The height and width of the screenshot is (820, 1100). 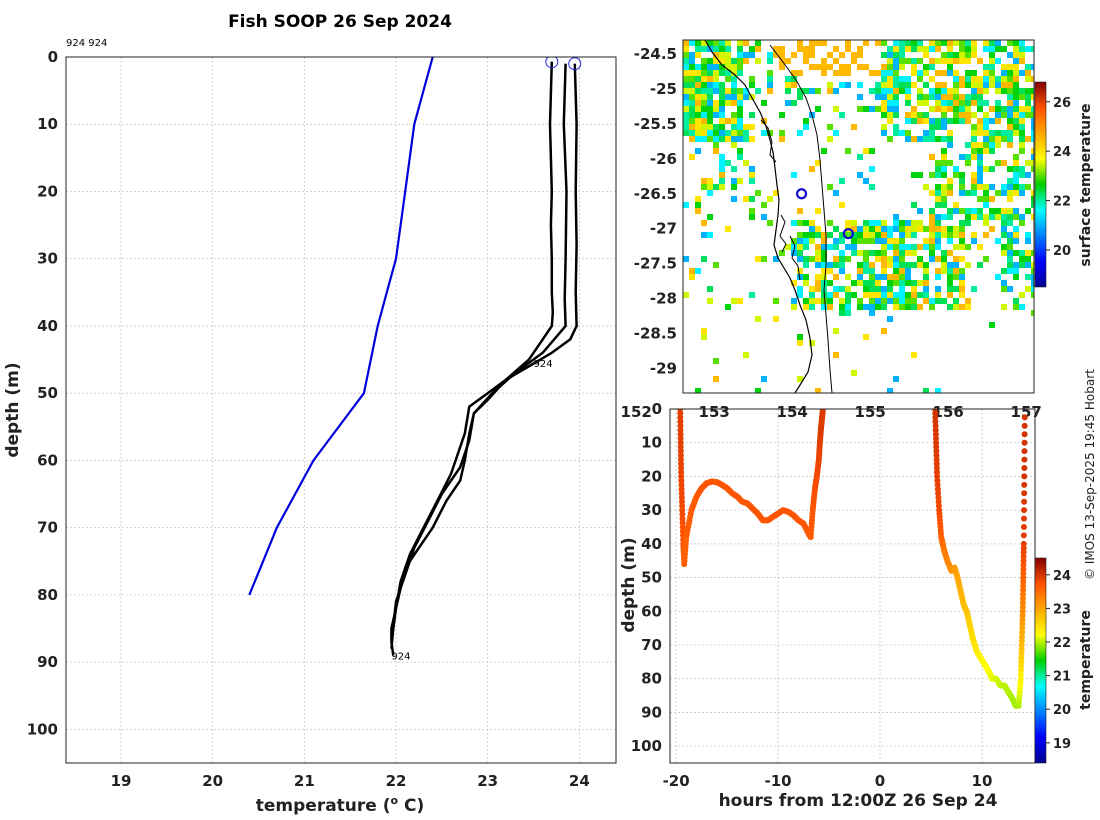 I want to click on map-x-tick-label: 156, so click(x=948, y=412).